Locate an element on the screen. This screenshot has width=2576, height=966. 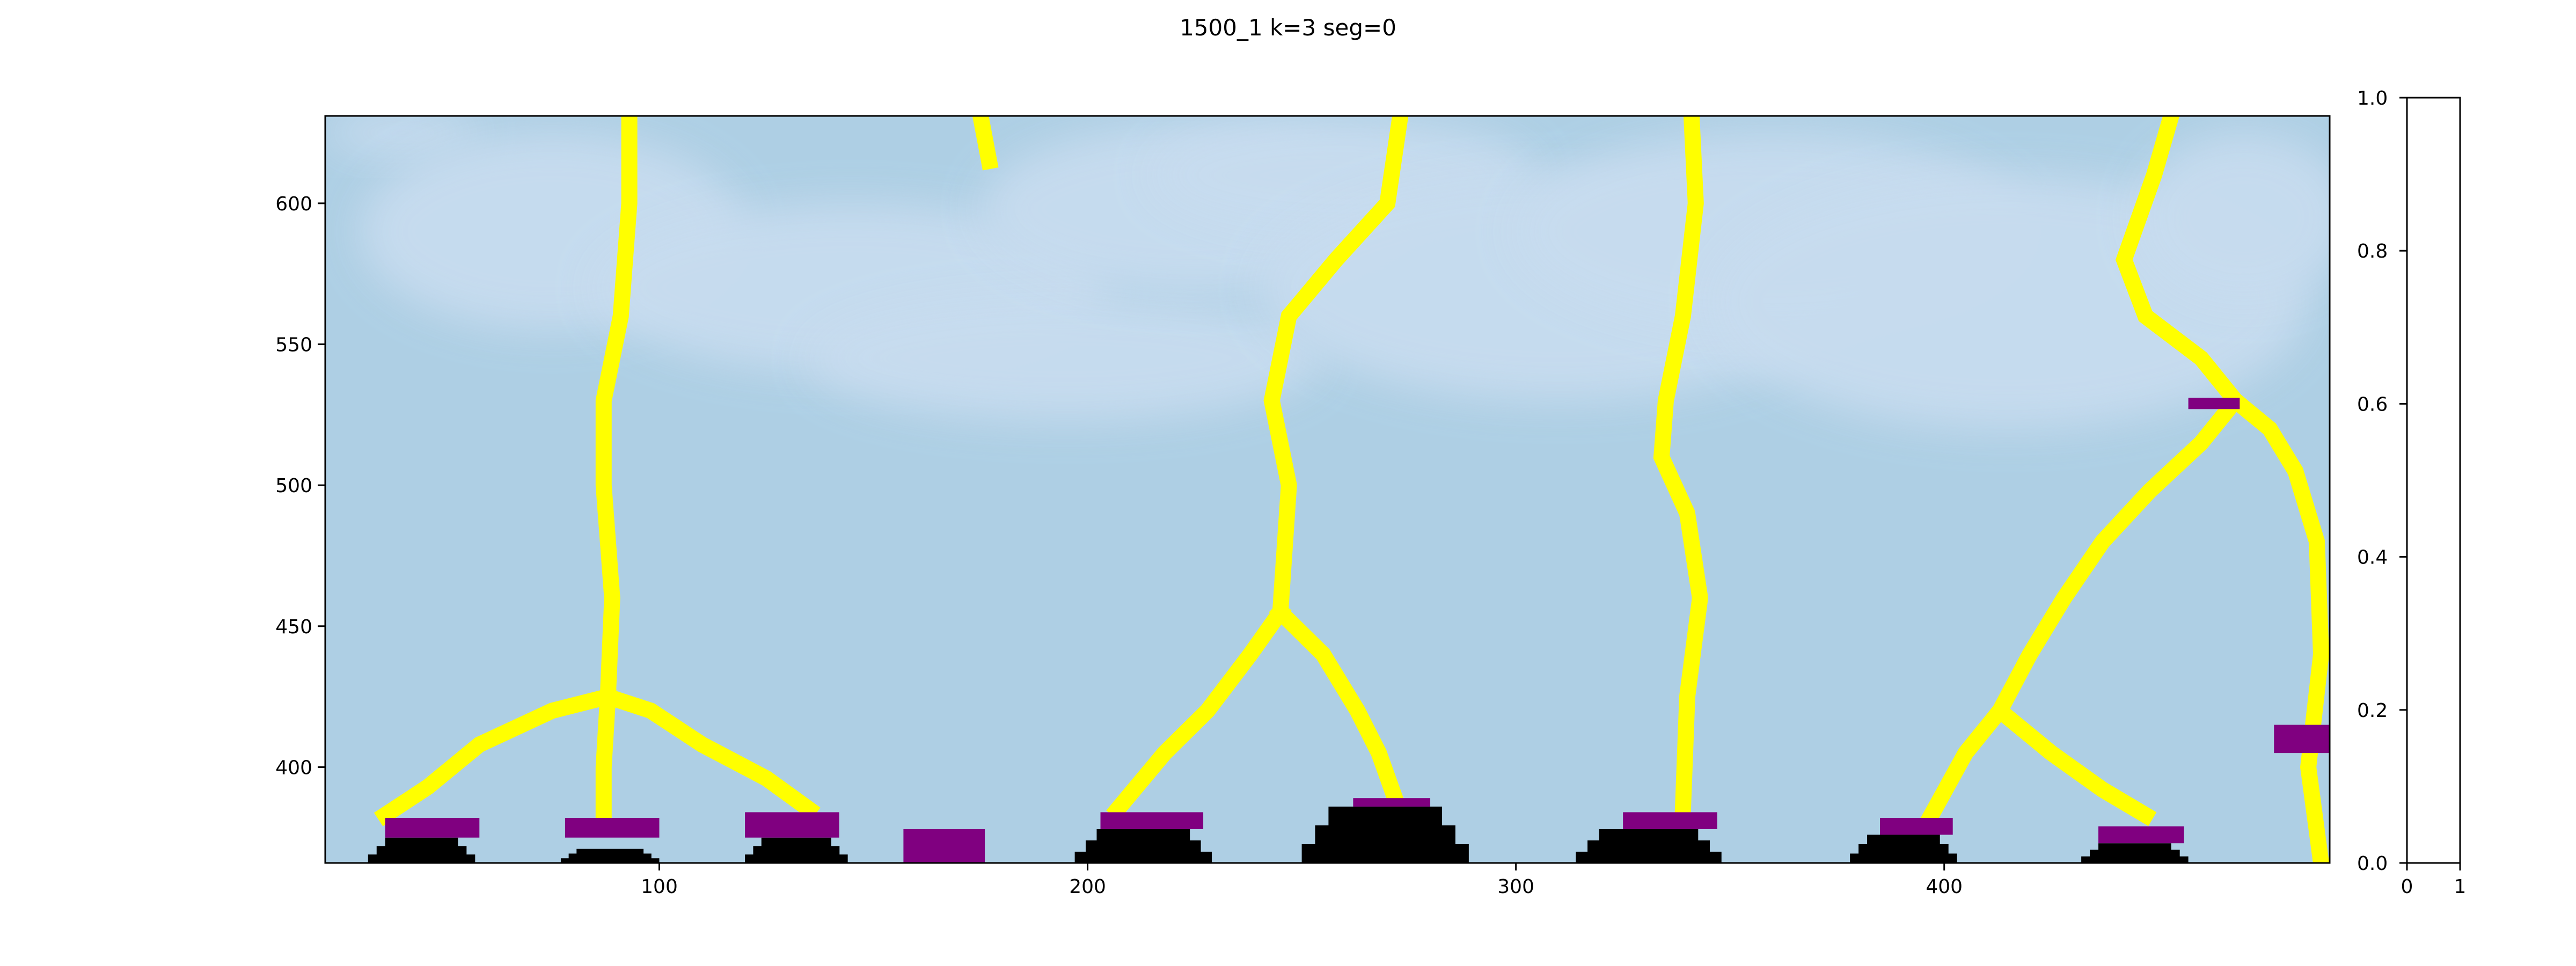
y-tick-label: 450 is located at coordinates (293, 627).